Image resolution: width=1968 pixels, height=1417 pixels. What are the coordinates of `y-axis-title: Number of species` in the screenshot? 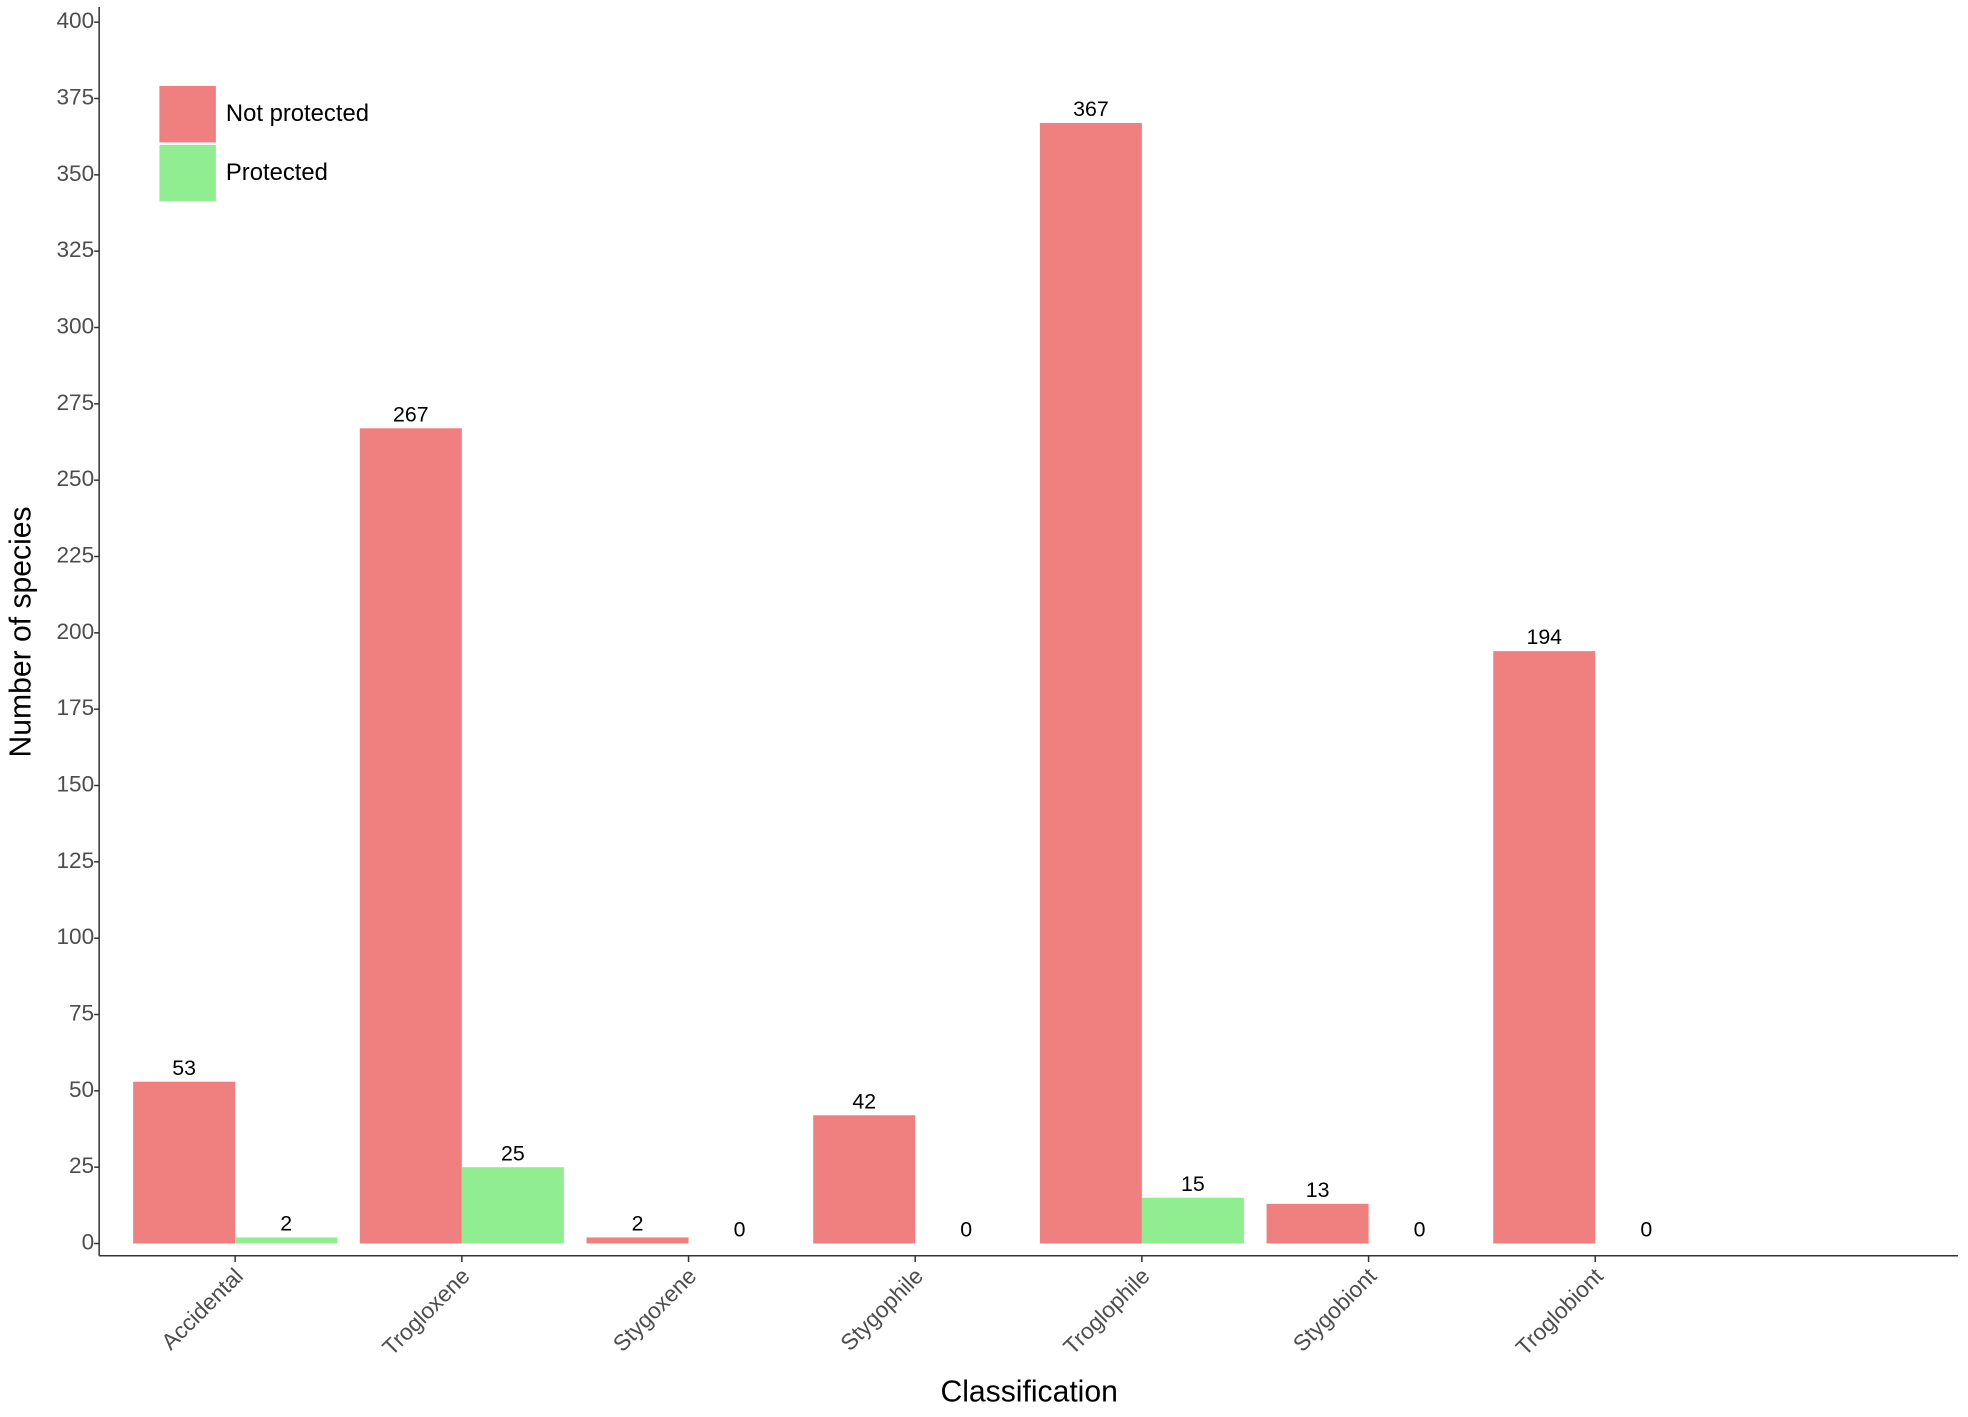 It's located at (21, 631).